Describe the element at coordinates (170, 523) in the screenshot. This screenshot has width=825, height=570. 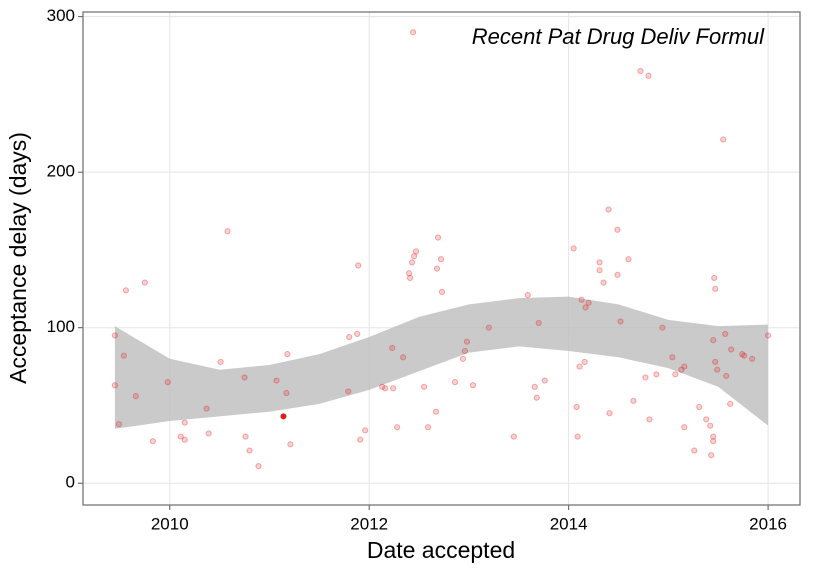
I see `x-tick-label: 2010` at that location.